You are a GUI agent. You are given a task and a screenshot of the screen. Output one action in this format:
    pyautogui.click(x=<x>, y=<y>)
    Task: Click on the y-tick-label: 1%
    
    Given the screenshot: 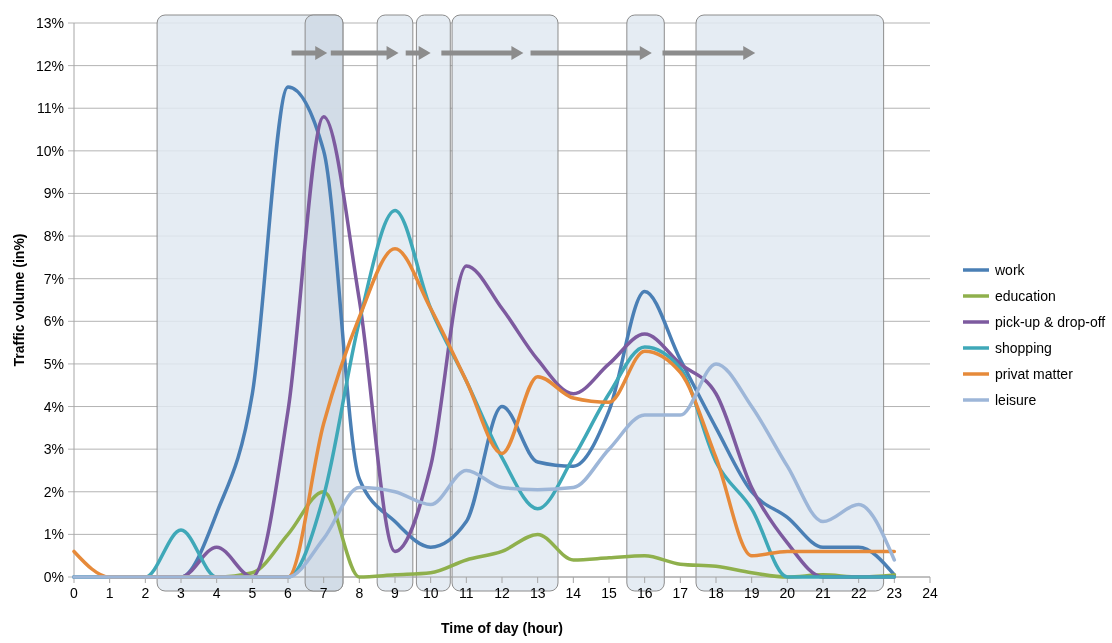 What is the action you would take?
    pyautogui.click(x=53, y=534)
    